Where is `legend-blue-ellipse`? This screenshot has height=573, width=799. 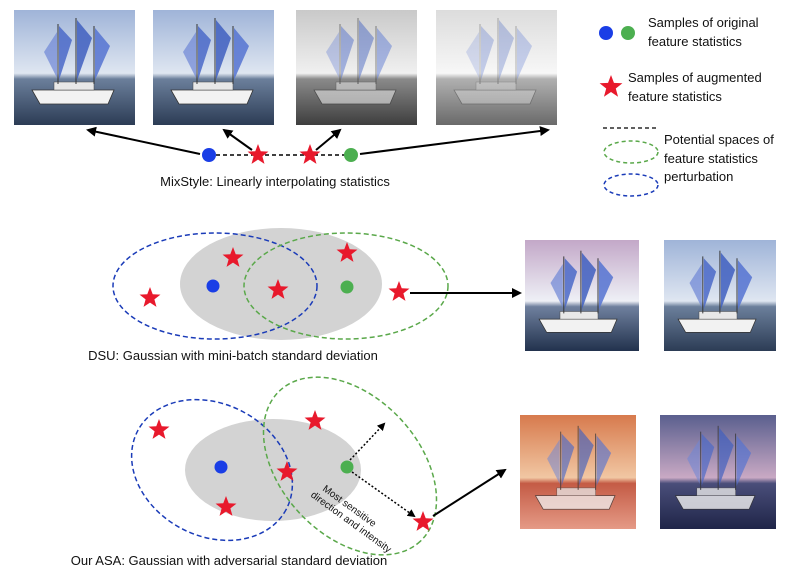 legend-blue-ellipse is located at coordinates (631, 185).